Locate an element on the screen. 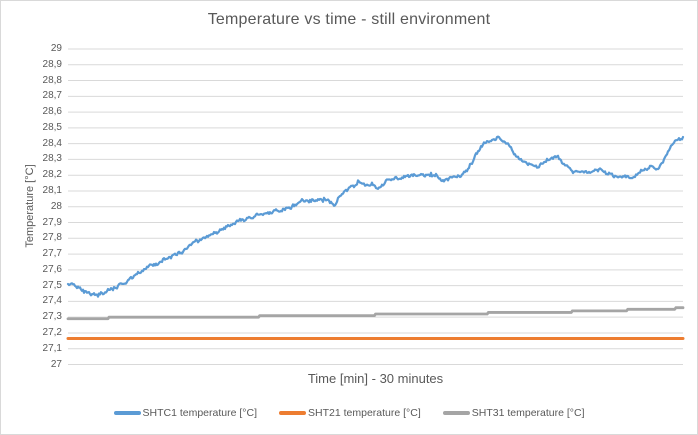 The height and width of the screenshot is (435, 698). legend-label-sht31: SHT31 temperature [°C] is located at coordinates (528, 413).